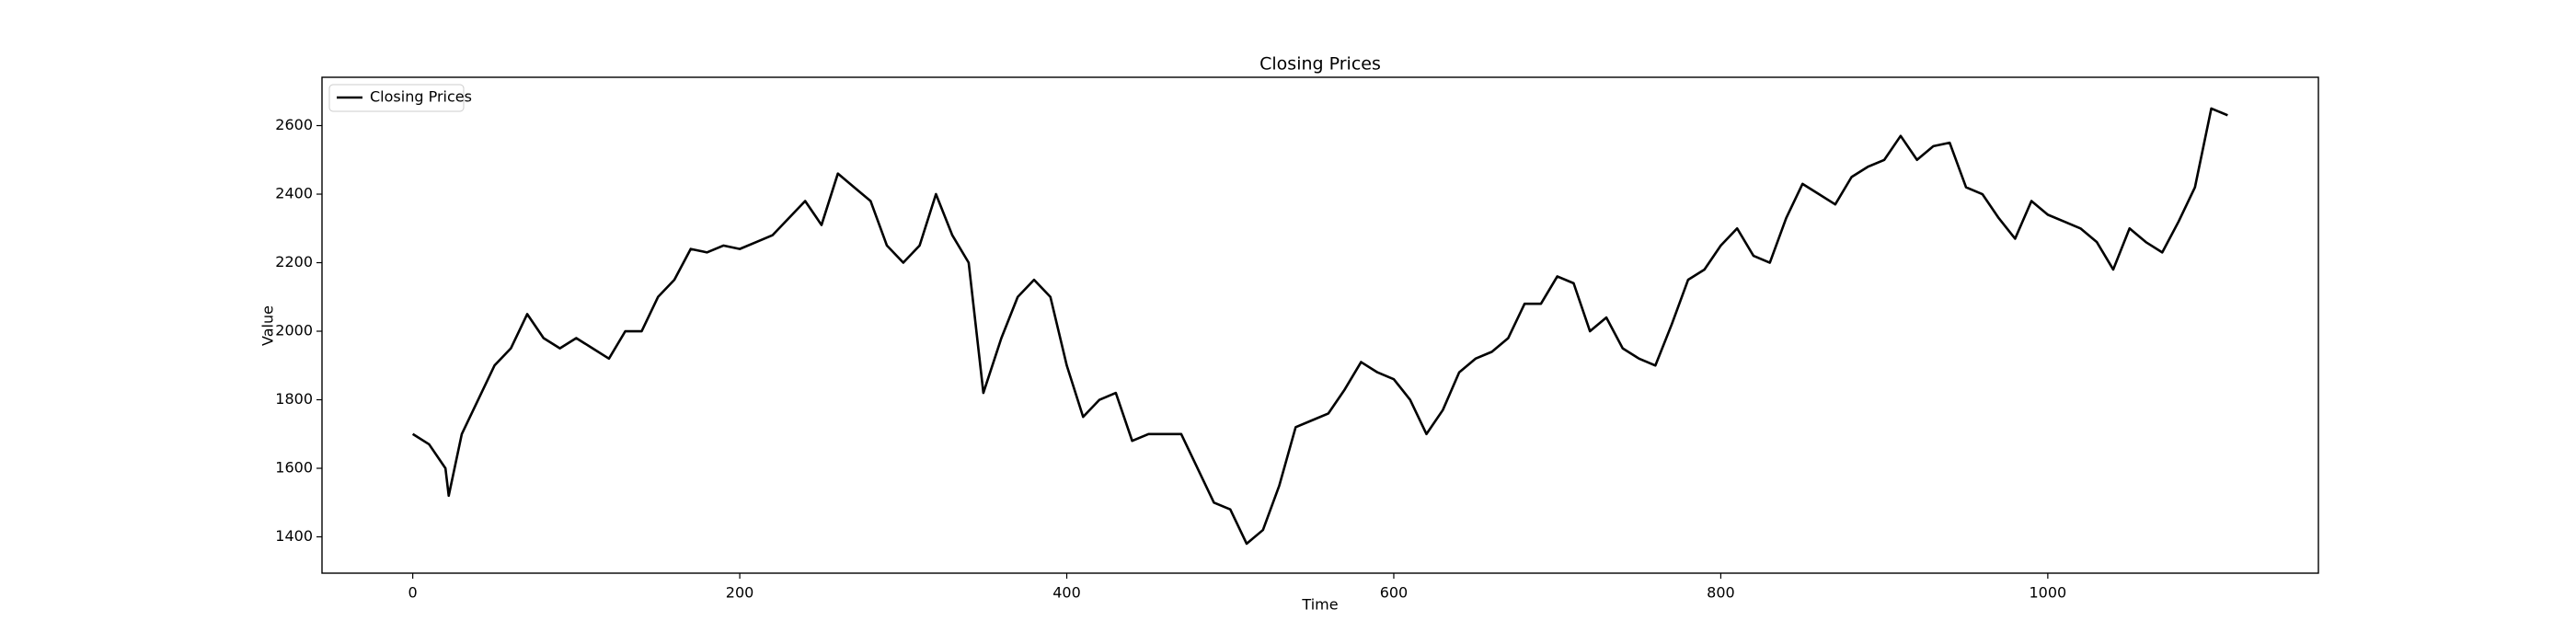  I want to click on x-tick-label: 800, so click(1721, 593).